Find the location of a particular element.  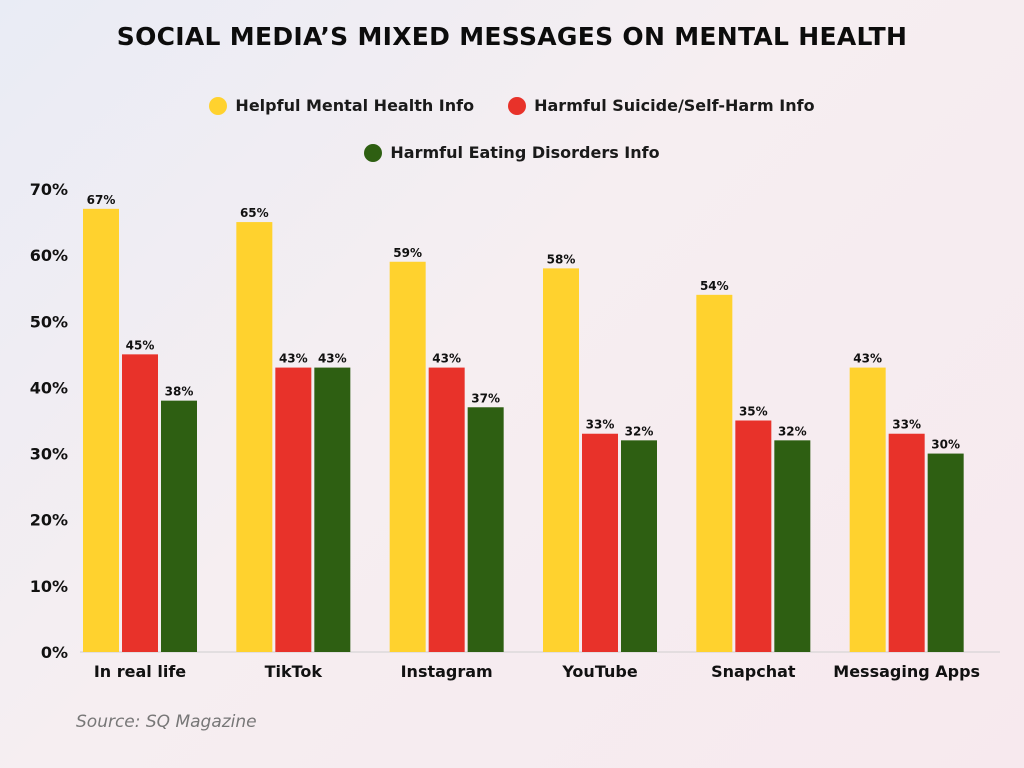

data-label: 54% is located at coordinates (714, 286).